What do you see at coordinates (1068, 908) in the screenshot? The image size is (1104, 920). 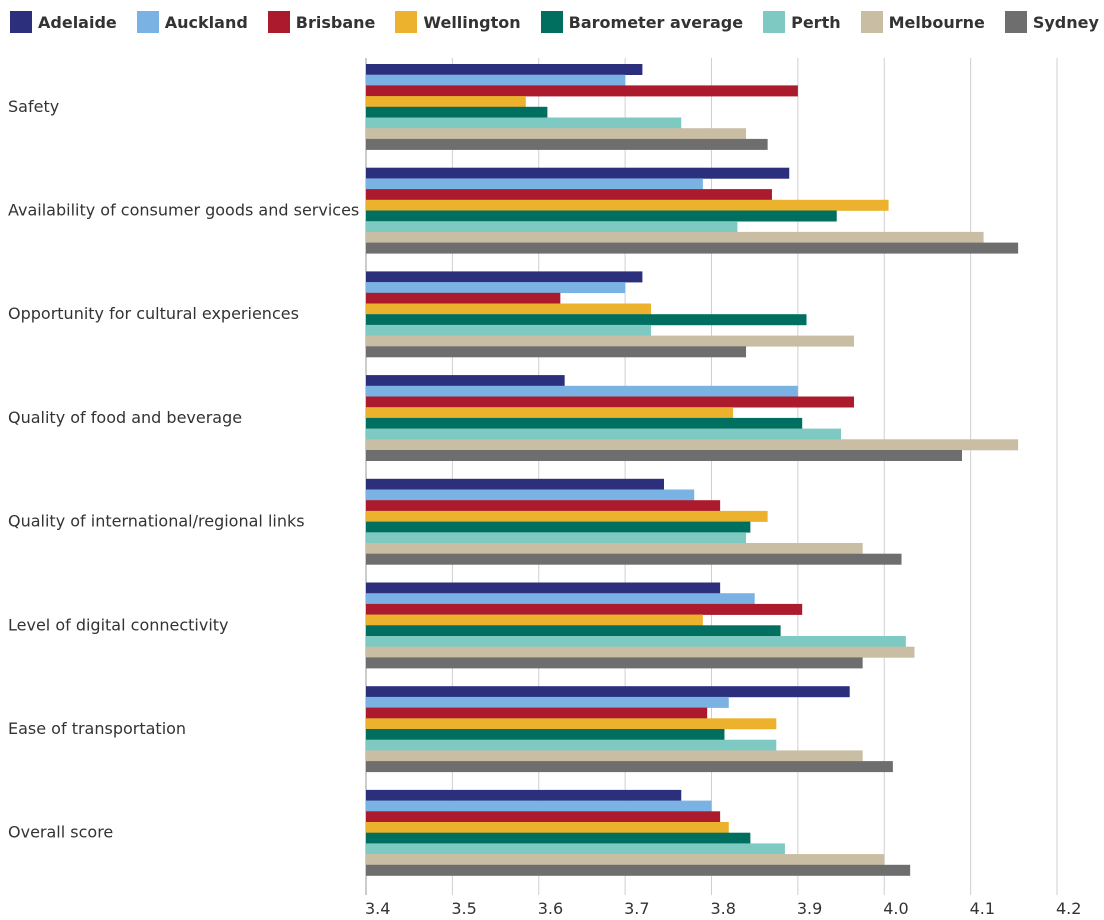 I see `x-tick-label: 4.2` at bounding box center [1068, 908].